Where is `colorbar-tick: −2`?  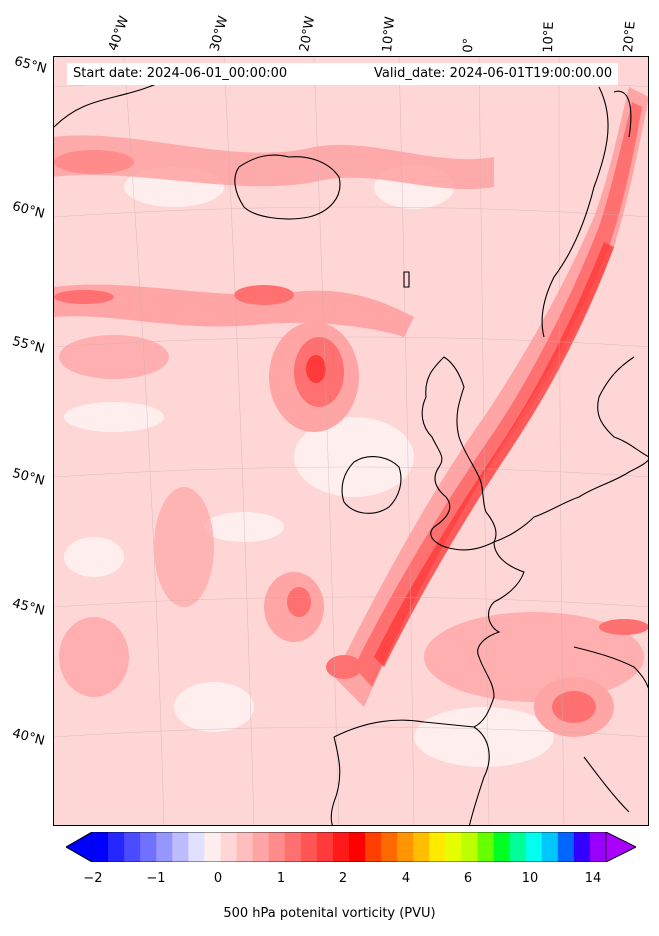 colorbar-tick: −2 is located at coordinates (93, 878).